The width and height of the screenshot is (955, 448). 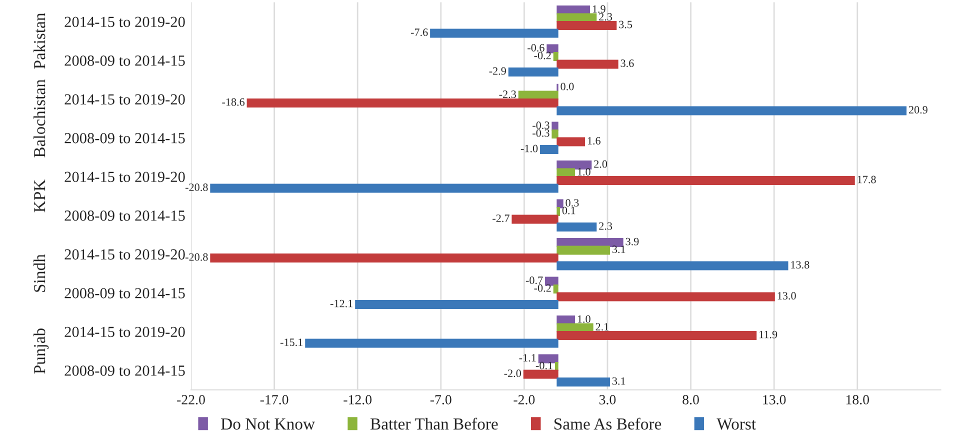 I want to click on data-label: -15.1, so click(x=291, y=342).